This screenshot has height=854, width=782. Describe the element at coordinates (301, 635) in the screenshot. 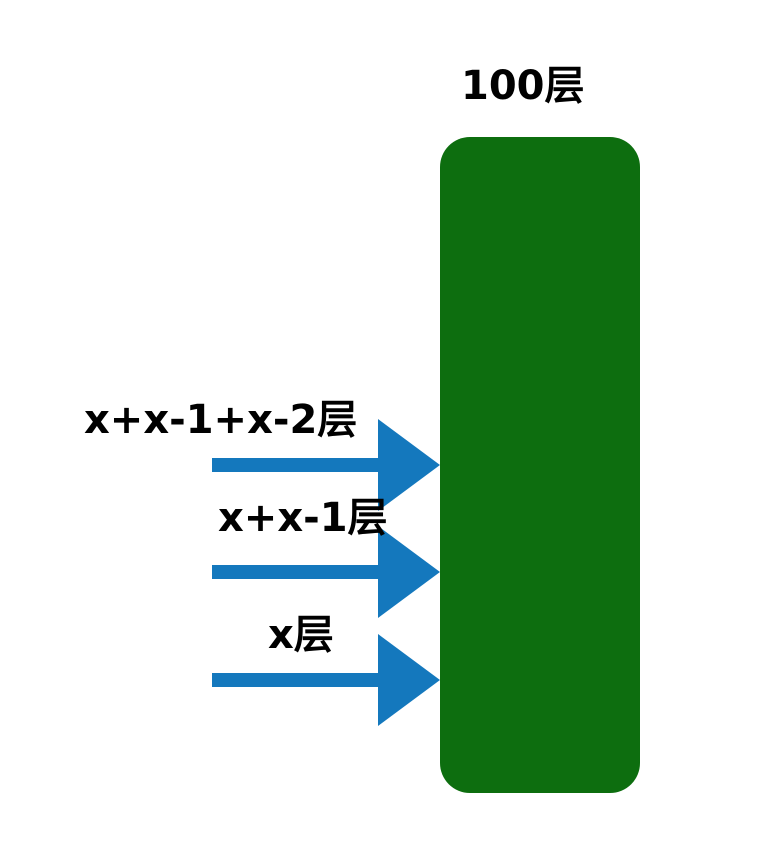

I see `arrow-3-label: x层` at that location.